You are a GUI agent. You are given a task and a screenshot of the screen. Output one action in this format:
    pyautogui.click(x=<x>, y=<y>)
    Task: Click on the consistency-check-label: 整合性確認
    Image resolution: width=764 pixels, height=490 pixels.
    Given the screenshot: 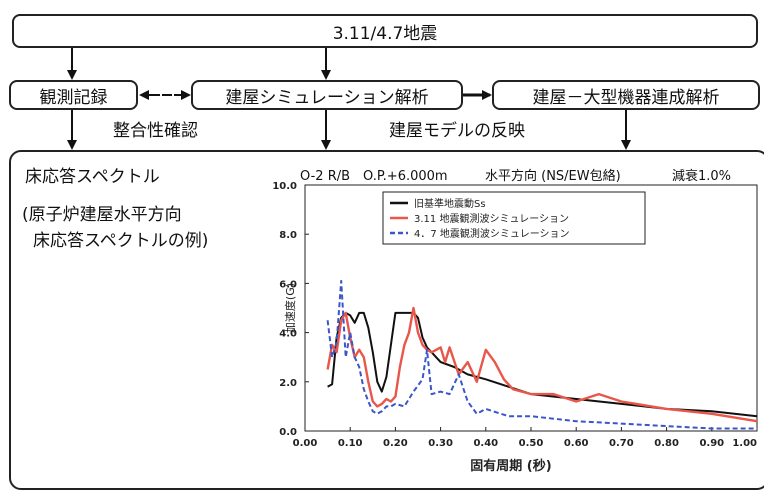 What is the action you would take?
    pyautogui.click(x=155, y=131)
    